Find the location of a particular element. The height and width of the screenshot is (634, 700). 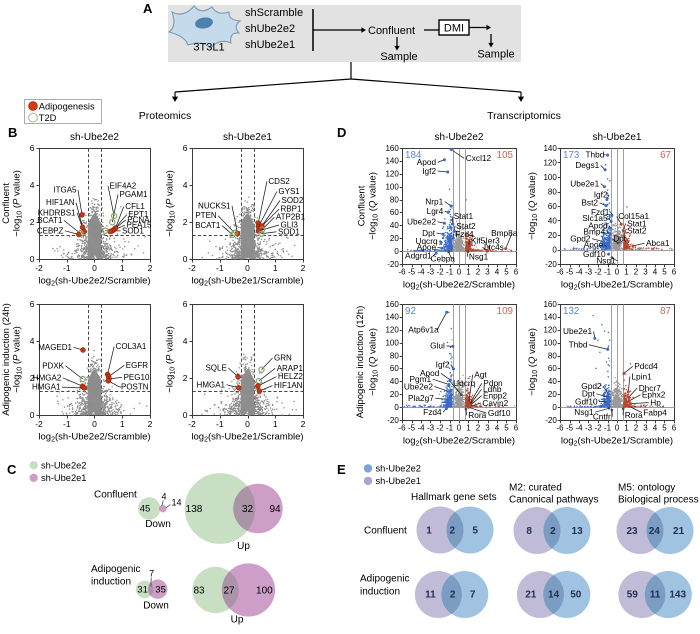

svg-text: Cavin2 is located at coordinates (495, 403).